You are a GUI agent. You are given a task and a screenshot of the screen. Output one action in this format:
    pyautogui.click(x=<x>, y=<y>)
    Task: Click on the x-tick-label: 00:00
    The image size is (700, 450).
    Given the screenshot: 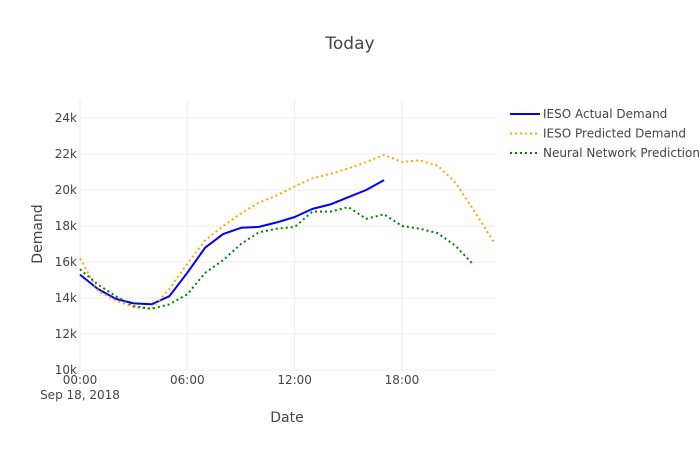 What is the action you would take?
    pyautogui.click(x=80, y=380)
    